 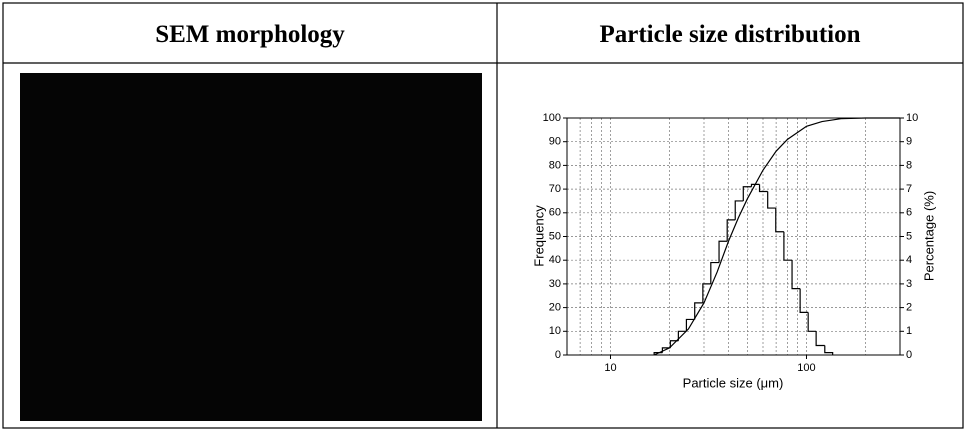 What do you see at coordinates (909, 260) in the screenshot?
I see `y2-tick-label: 4` at bounding box center [909, 260].